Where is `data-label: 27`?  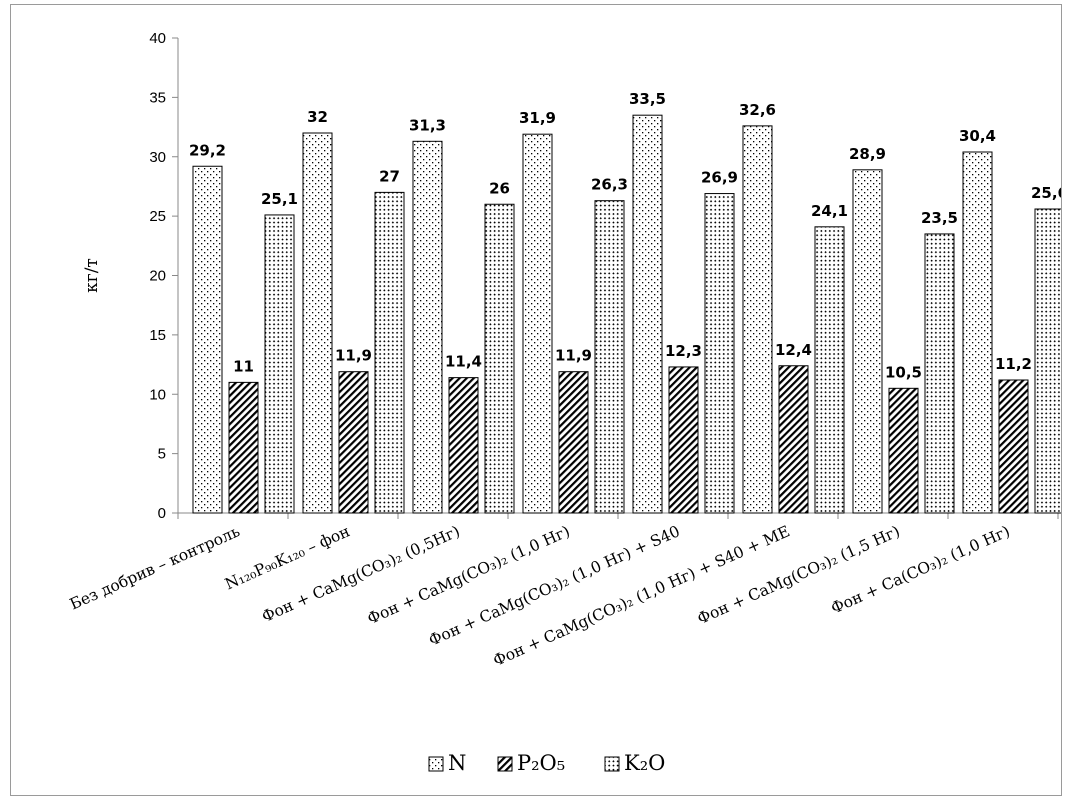
data-label: 27 is located at coordinates (389, 176).